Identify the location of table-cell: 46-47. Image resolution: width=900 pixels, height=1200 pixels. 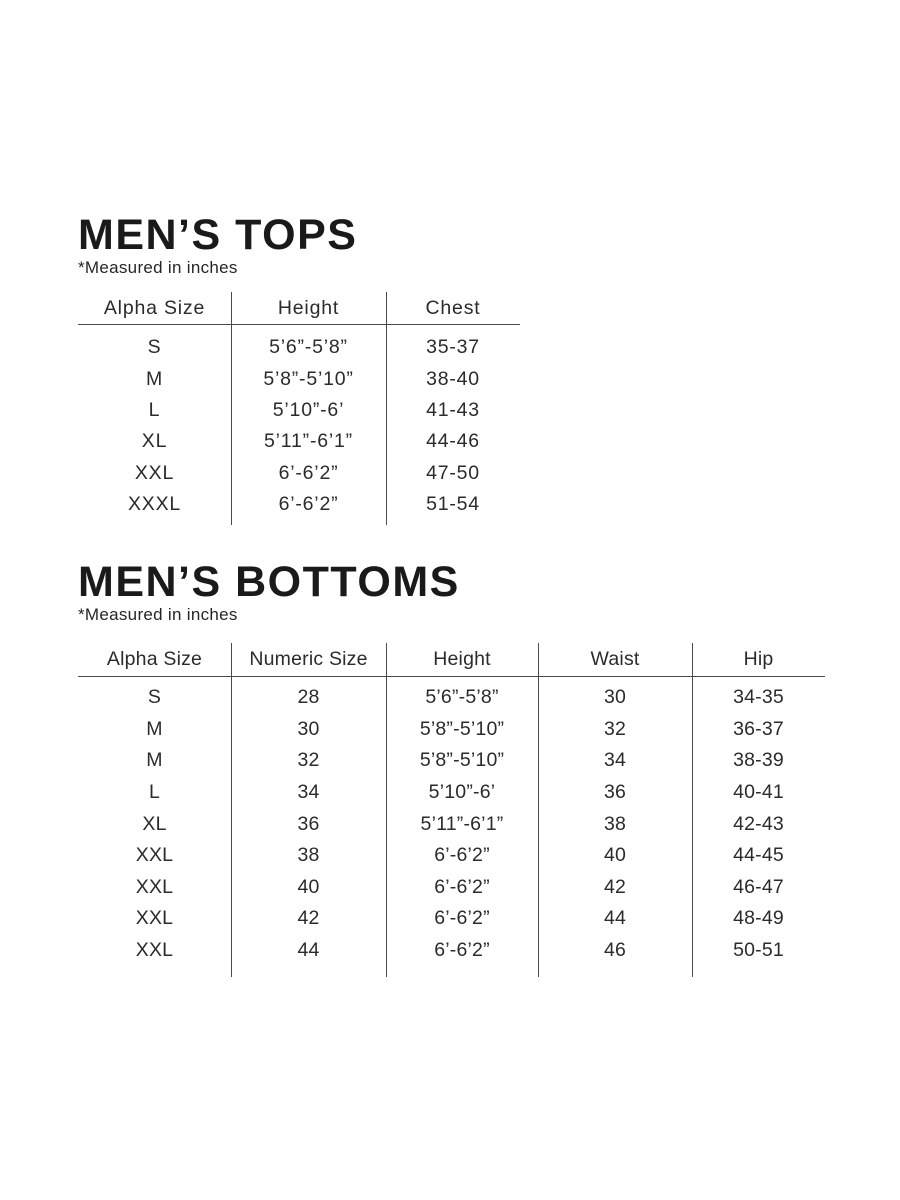
(758, 886).